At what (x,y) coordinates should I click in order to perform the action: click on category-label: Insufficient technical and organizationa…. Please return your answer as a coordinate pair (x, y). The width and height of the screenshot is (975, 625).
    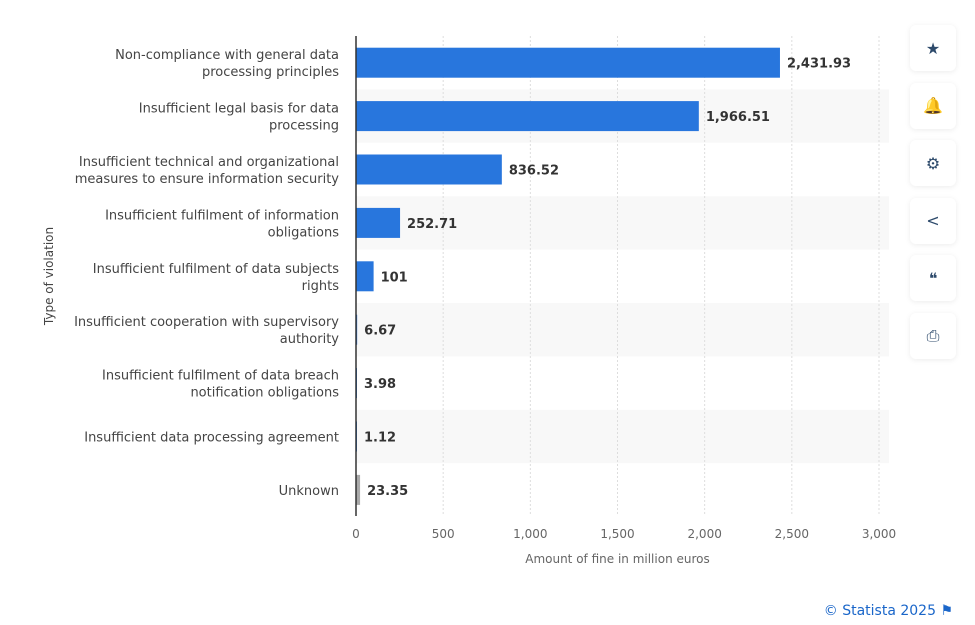
    Looking at the image, I should click on (209, 162).